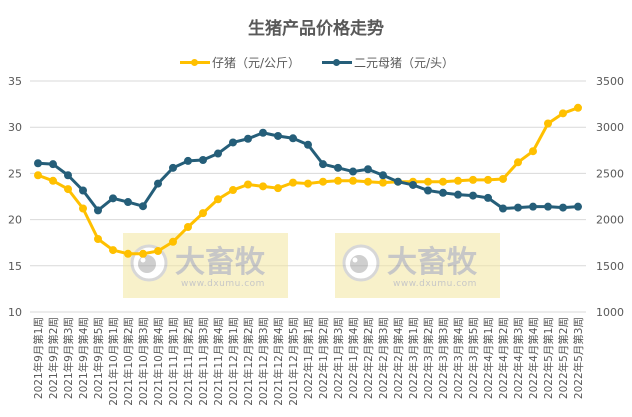 This screenshot has width=632, height=417. Describe the element at coordinates (388, 62) in the screenshot. I see `legend-item-sow: 二元母猪（元/头）` at that location.